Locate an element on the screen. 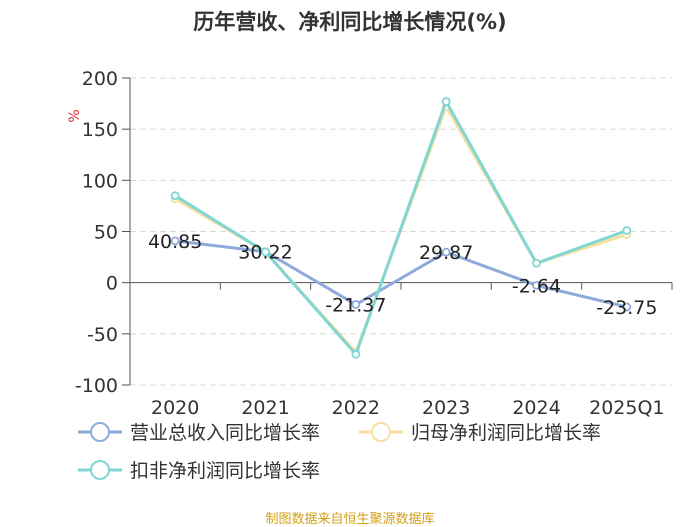 This screenshot has width=700, height=527. x-tick-label: 2024 is located at coordinates (536, 408).